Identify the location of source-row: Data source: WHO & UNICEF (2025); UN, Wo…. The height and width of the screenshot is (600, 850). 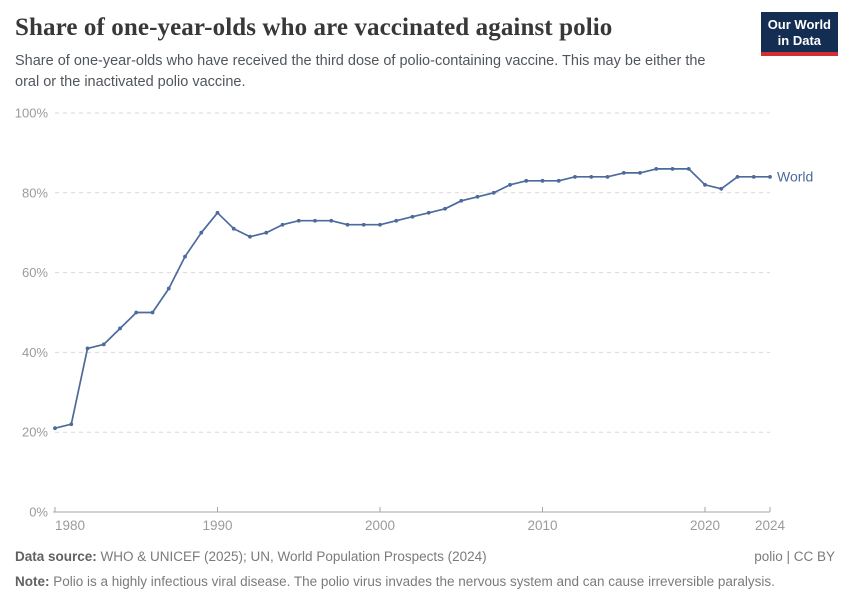
(425, 557).